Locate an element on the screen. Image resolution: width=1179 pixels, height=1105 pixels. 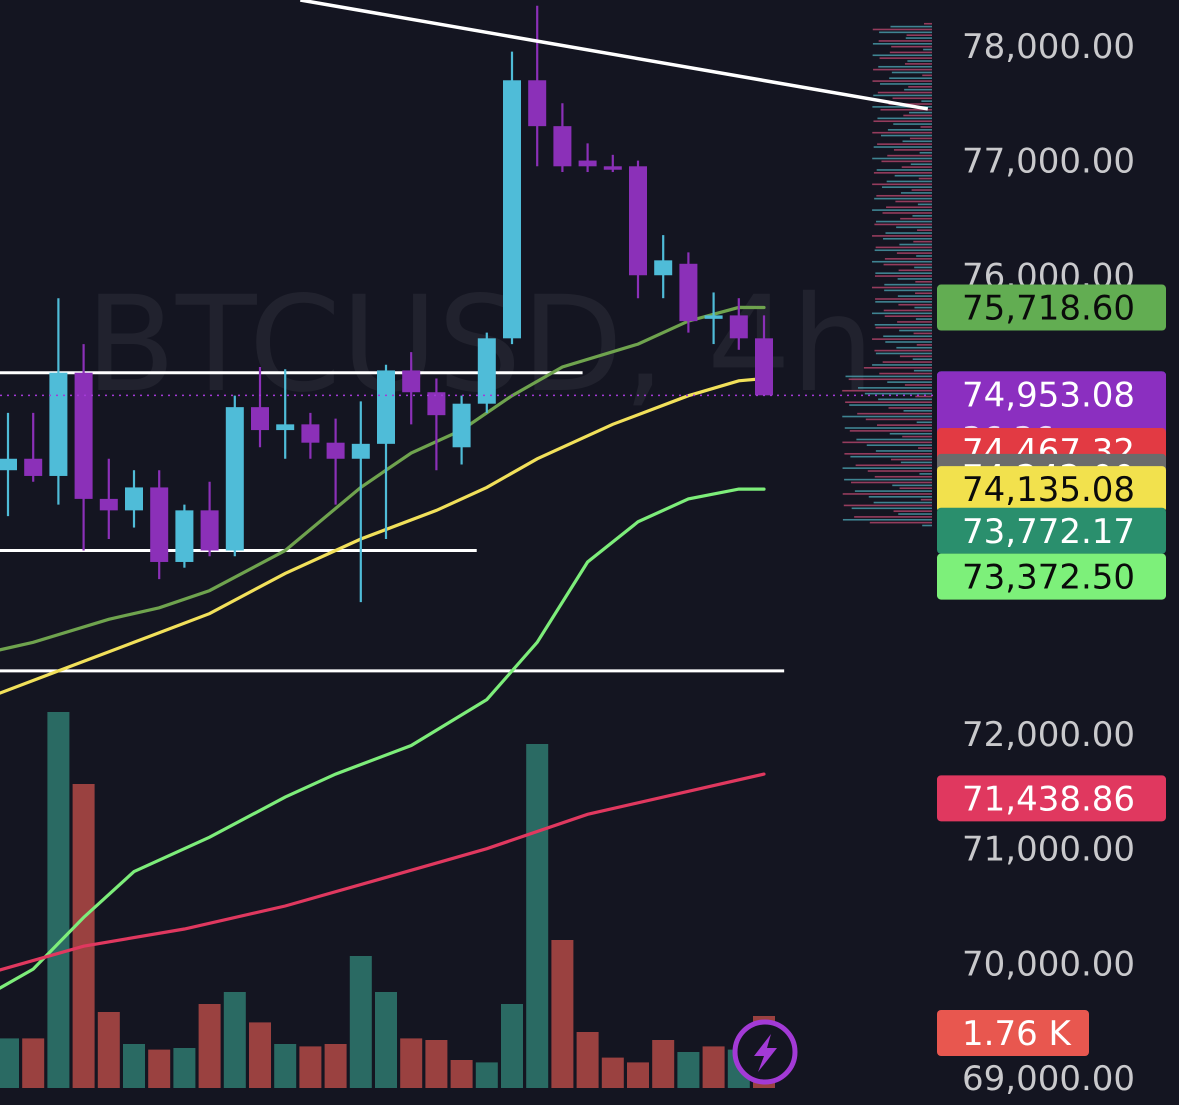
quick-trade-button is located at coordinates (765, 1052).